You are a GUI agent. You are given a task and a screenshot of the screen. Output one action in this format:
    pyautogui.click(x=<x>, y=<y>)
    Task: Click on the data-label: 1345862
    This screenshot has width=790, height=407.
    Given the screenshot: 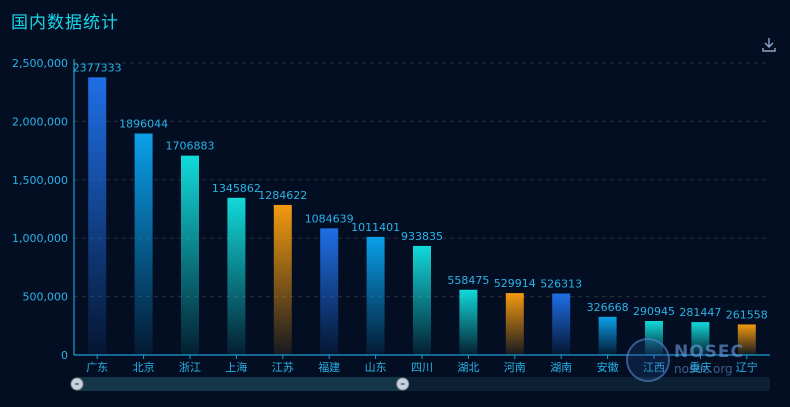 What is the action you would take?
    pyautogui.click(x=236, y=188)
    